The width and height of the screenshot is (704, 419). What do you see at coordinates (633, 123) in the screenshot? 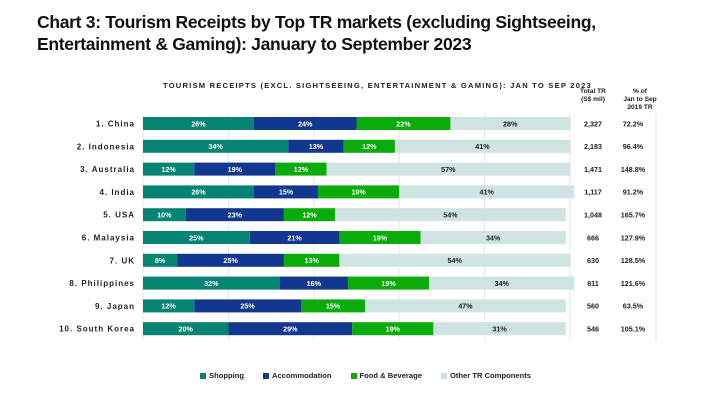
I see `pct-2019-value: 72.2%` at bounding box center [633, 123].